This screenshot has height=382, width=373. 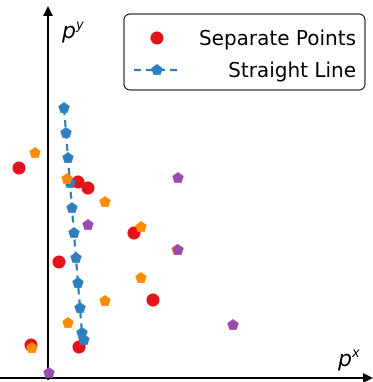 What do you see at coordinates (72, 31) in the screenshot?
I see `y-axis-label: py` at bounding box center [72, 31].